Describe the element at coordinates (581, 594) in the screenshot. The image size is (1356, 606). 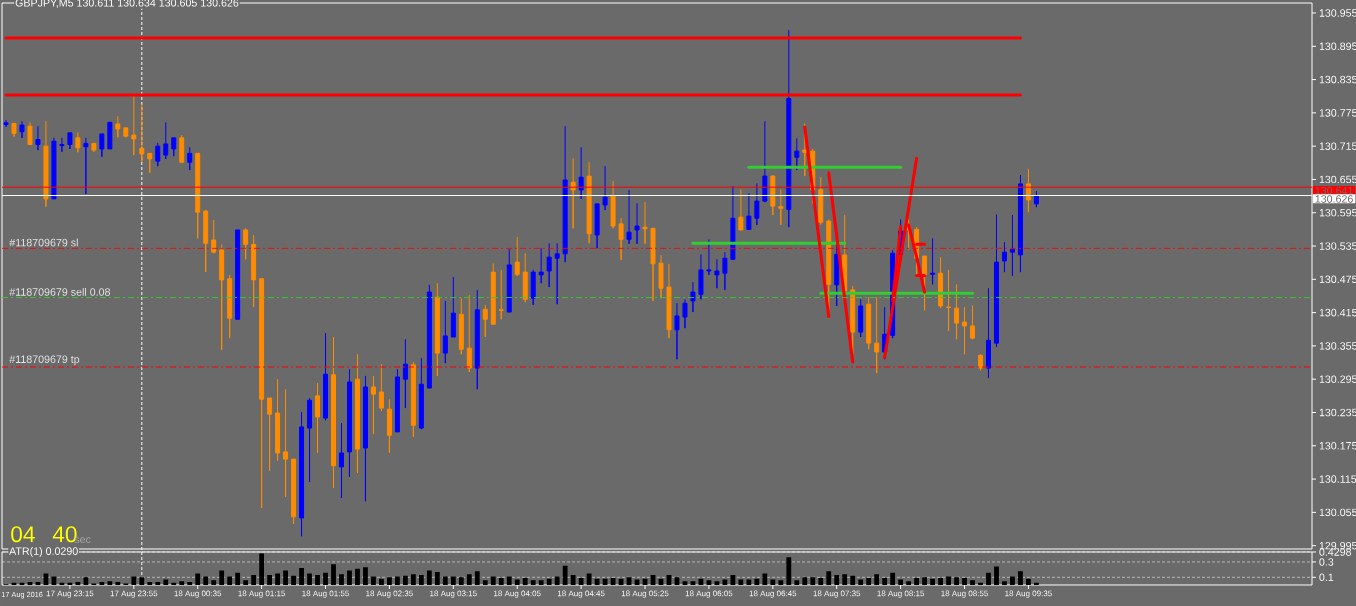
I see `x-tick-label: 18 Aug 04:45` at that location.